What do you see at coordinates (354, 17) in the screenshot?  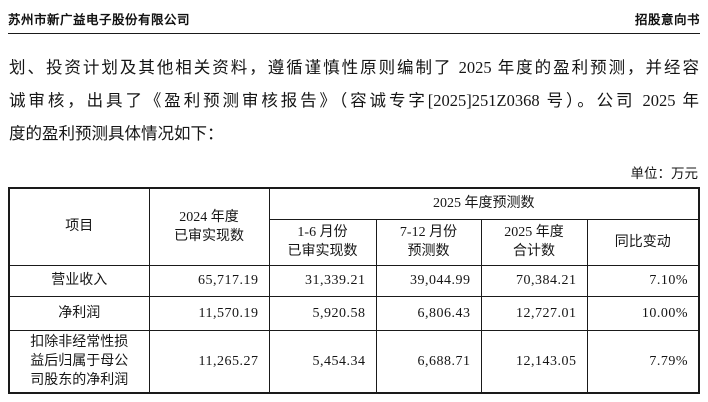 I see `running-header: 苏州市新广益电子股份有限公司 招股意向书` at bounding box center [354, 17].